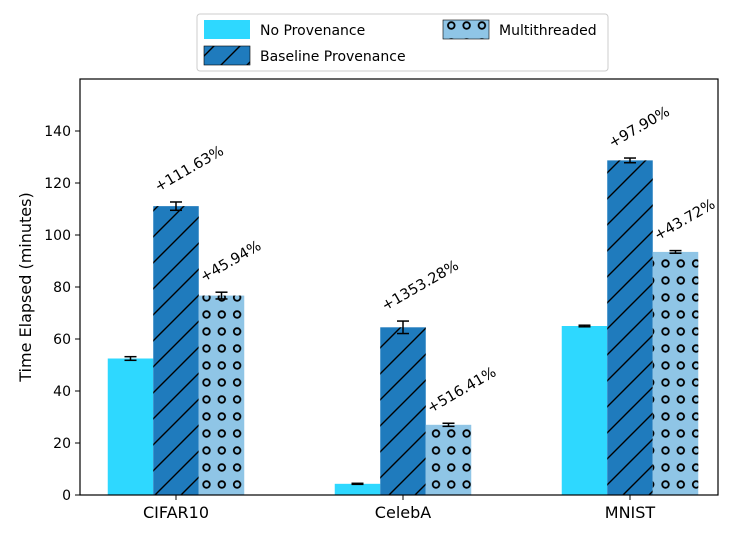 The height and width of the screenshot is (534, 747). I want to click on y-axis: 0 20 40 60 80 100 120 140, so click(62, 314).